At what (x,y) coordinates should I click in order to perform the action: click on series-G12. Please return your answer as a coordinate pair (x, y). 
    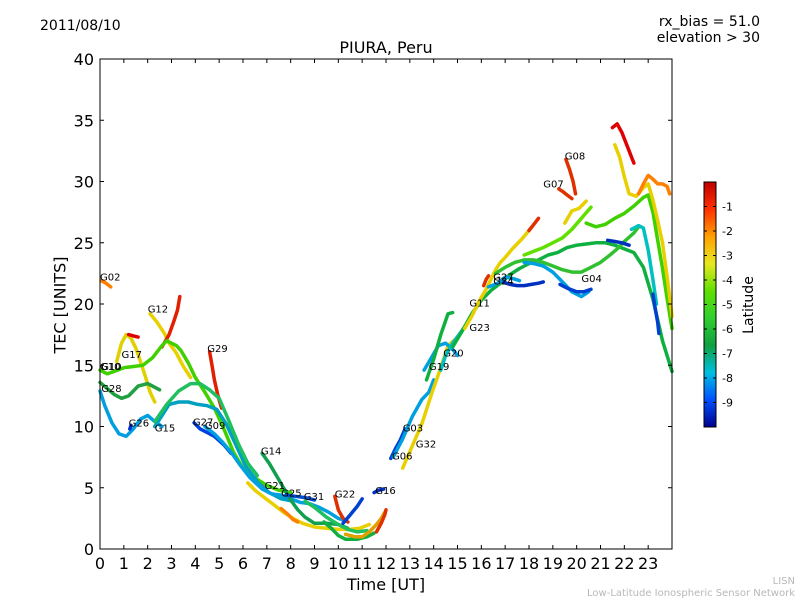
    Looking at the image, I should click on (170, 346).